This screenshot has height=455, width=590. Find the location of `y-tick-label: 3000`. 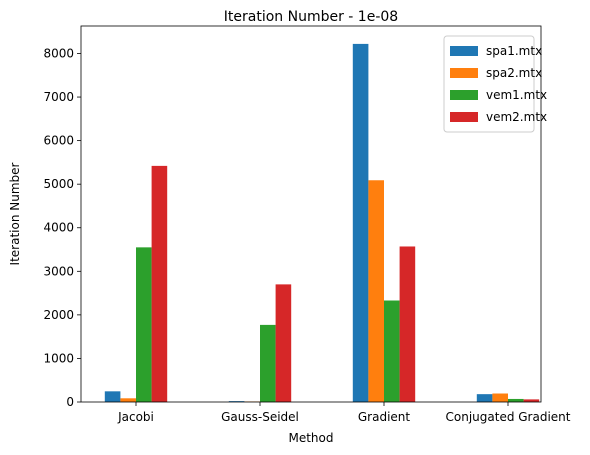

y-tick-label: 3000 is located at coordinates (58, 271).